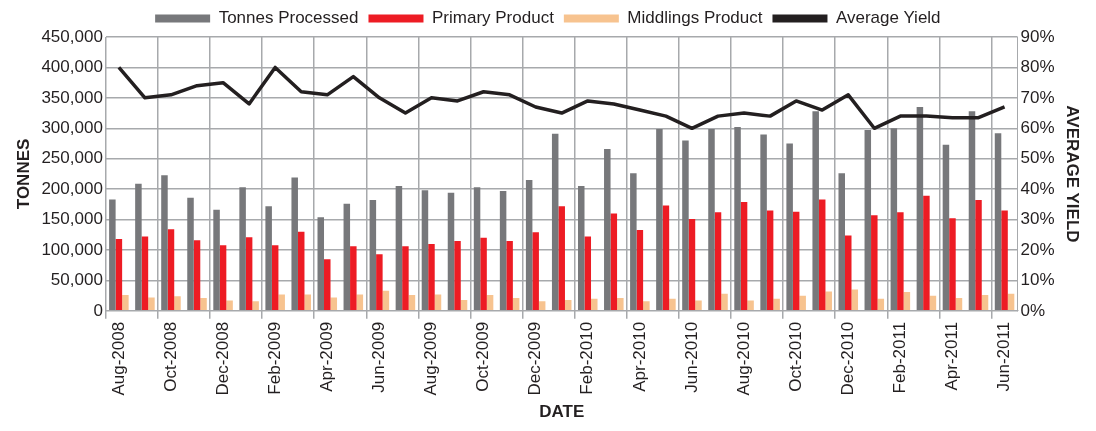 The height and width of the screenshot is (431, 1096). What do you see at coordinates (1037, 219) in the screenshot?
I see `y2-tick-label: 30%` at bounding box center [1037, 219].